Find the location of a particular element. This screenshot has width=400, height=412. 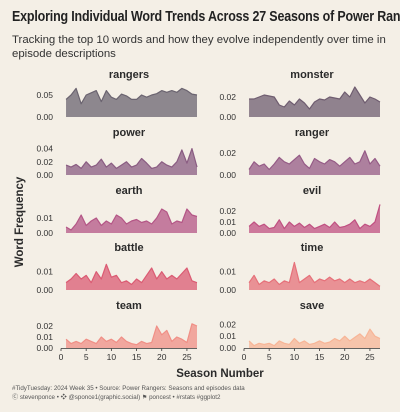

x-axis-title: Season Number is located at coordinates (220, 374).